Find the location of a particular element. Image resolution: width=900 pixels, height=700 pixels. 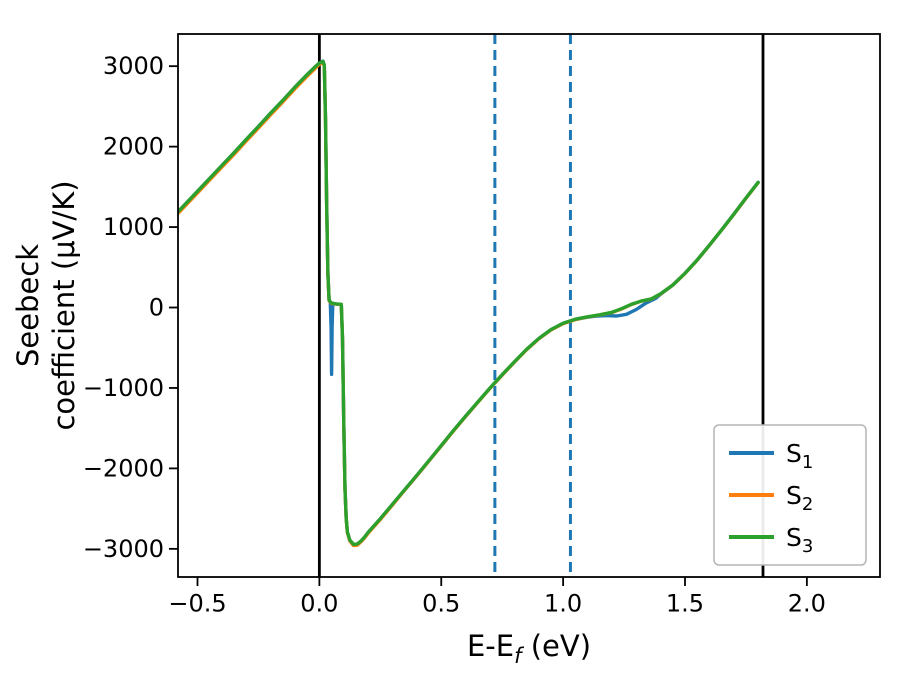

legend-entry: S3 is located at coordinates (771, 540).